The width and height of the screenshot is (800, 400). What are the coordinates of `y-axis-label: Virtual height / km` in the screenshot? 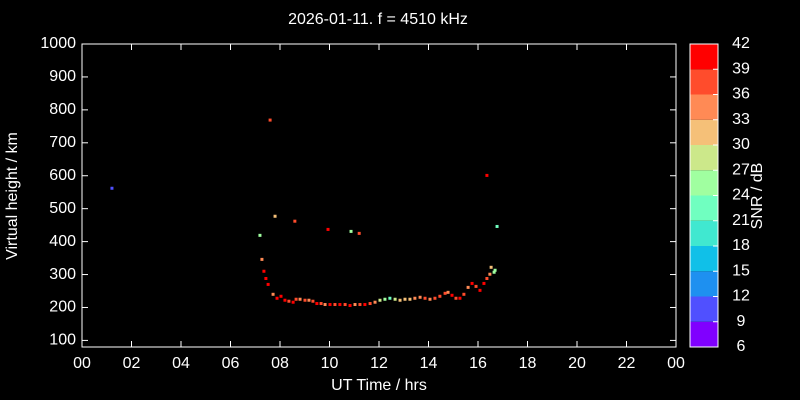 It's located at (12, 196).